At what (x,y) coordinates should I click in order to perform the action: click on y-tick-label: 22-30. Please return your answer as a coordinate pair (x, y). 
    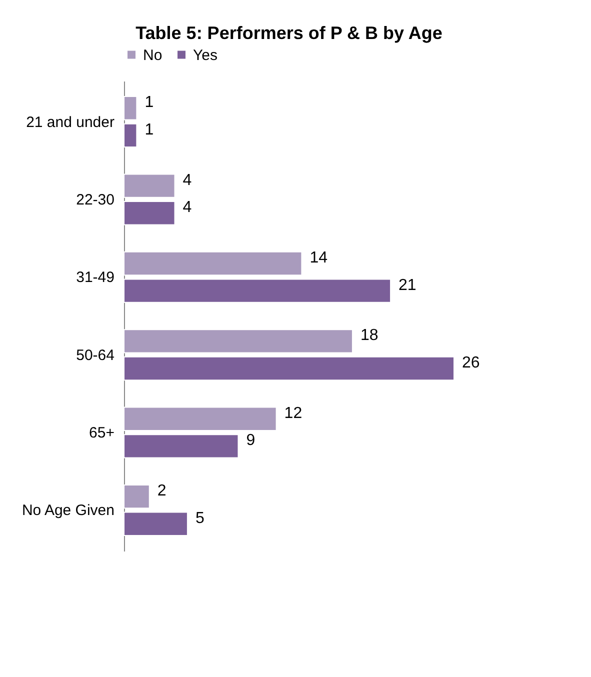
    Looking at the image, I should click on (95, 199).